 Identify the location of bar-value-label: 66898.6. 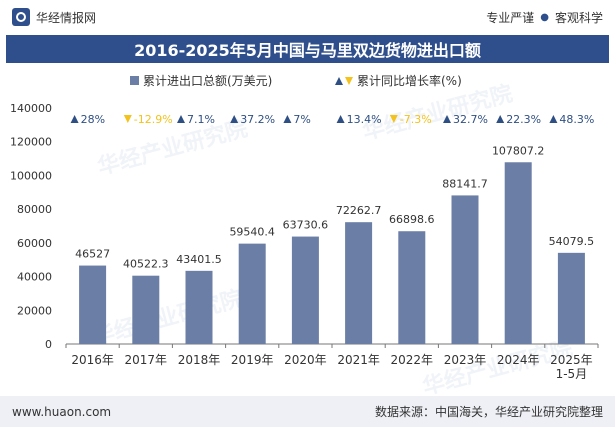
(412, 219).